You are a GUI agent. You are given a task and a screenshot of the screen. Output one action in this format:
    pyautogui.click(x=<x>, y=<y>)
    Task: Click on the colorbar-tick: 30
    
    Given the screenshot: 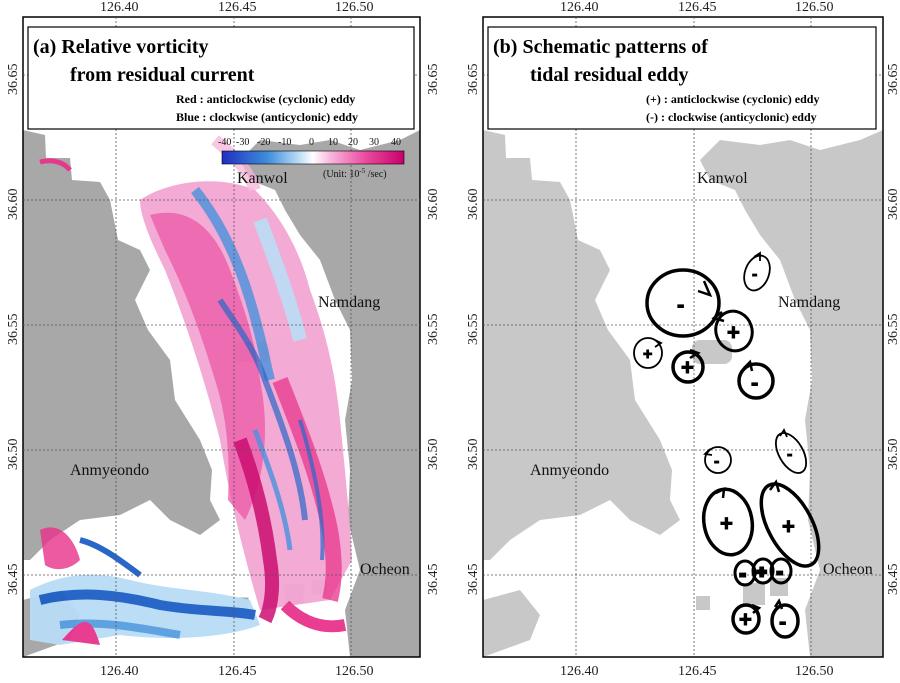 What is the action you would take?
    pyautogui.click(x=374, y=142)
    